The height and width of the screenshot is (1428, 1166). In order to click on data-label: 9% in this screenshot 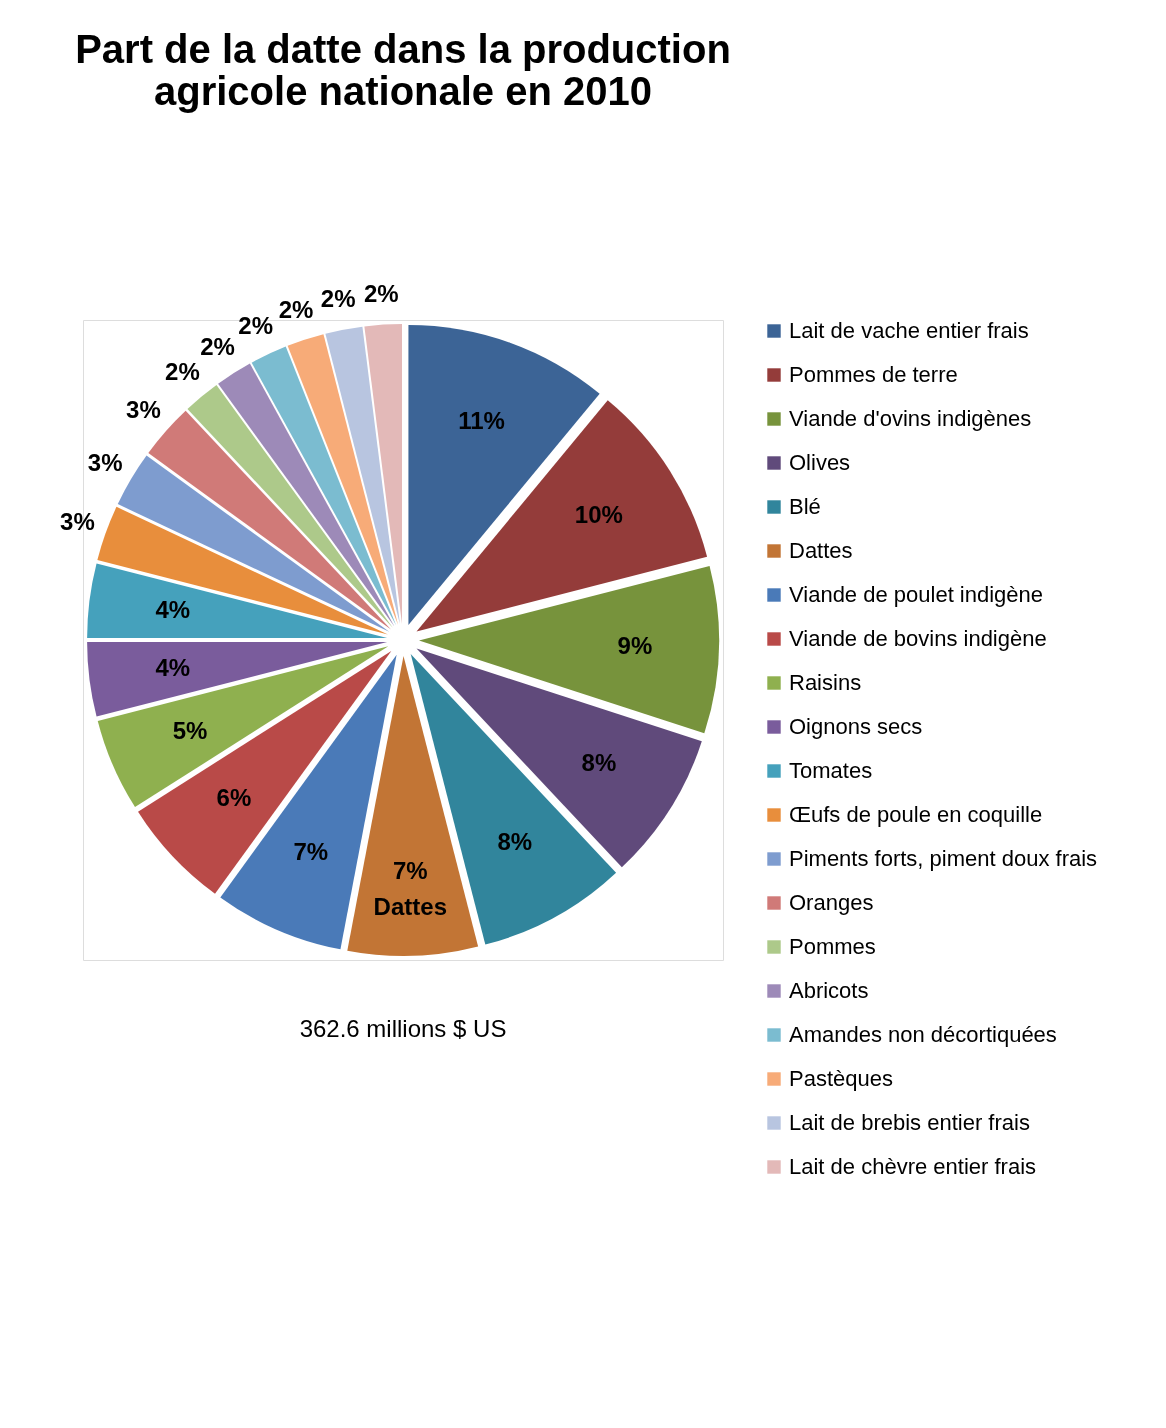, I will do `click(635, 646)`.